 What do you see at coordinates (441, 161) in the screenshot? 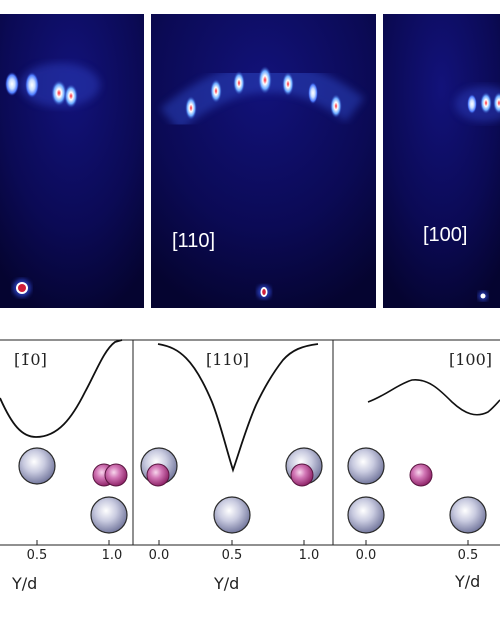
I see `diffraction-image-3: [100]` at bounding box center [441, 161].